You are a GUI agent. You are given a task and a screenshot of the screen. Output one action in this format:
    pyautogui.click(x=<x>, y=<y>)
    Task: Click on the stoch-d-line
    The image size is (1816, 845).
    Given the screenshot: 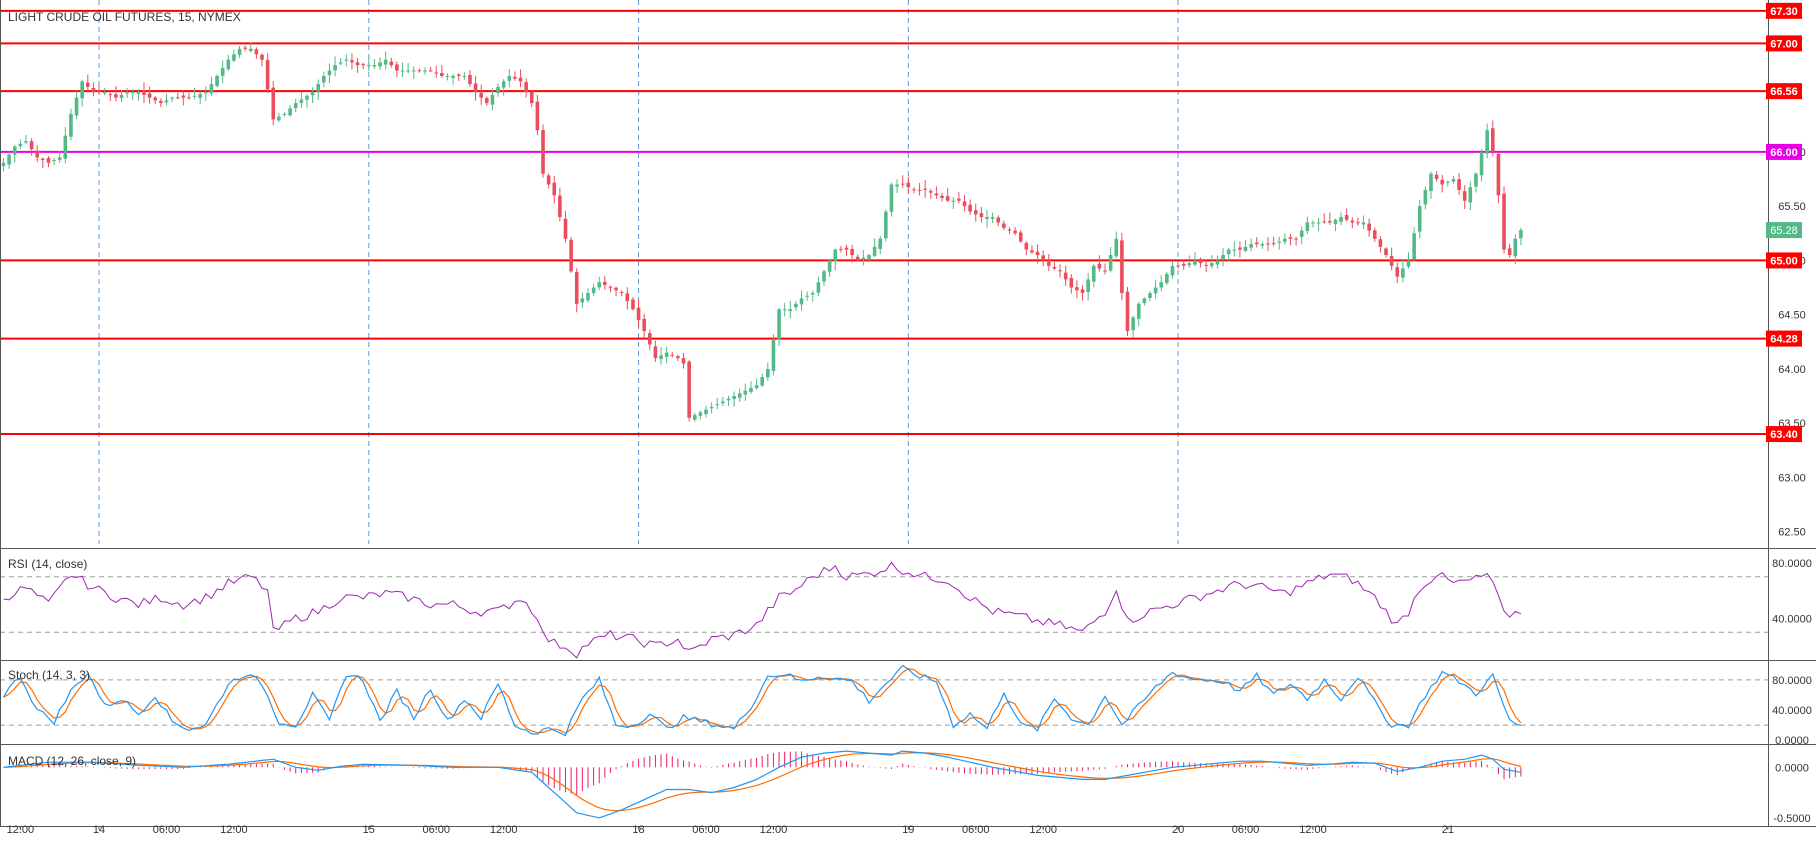 What is the action you would take?
    pyautogui.click(x=762, y=701)
    